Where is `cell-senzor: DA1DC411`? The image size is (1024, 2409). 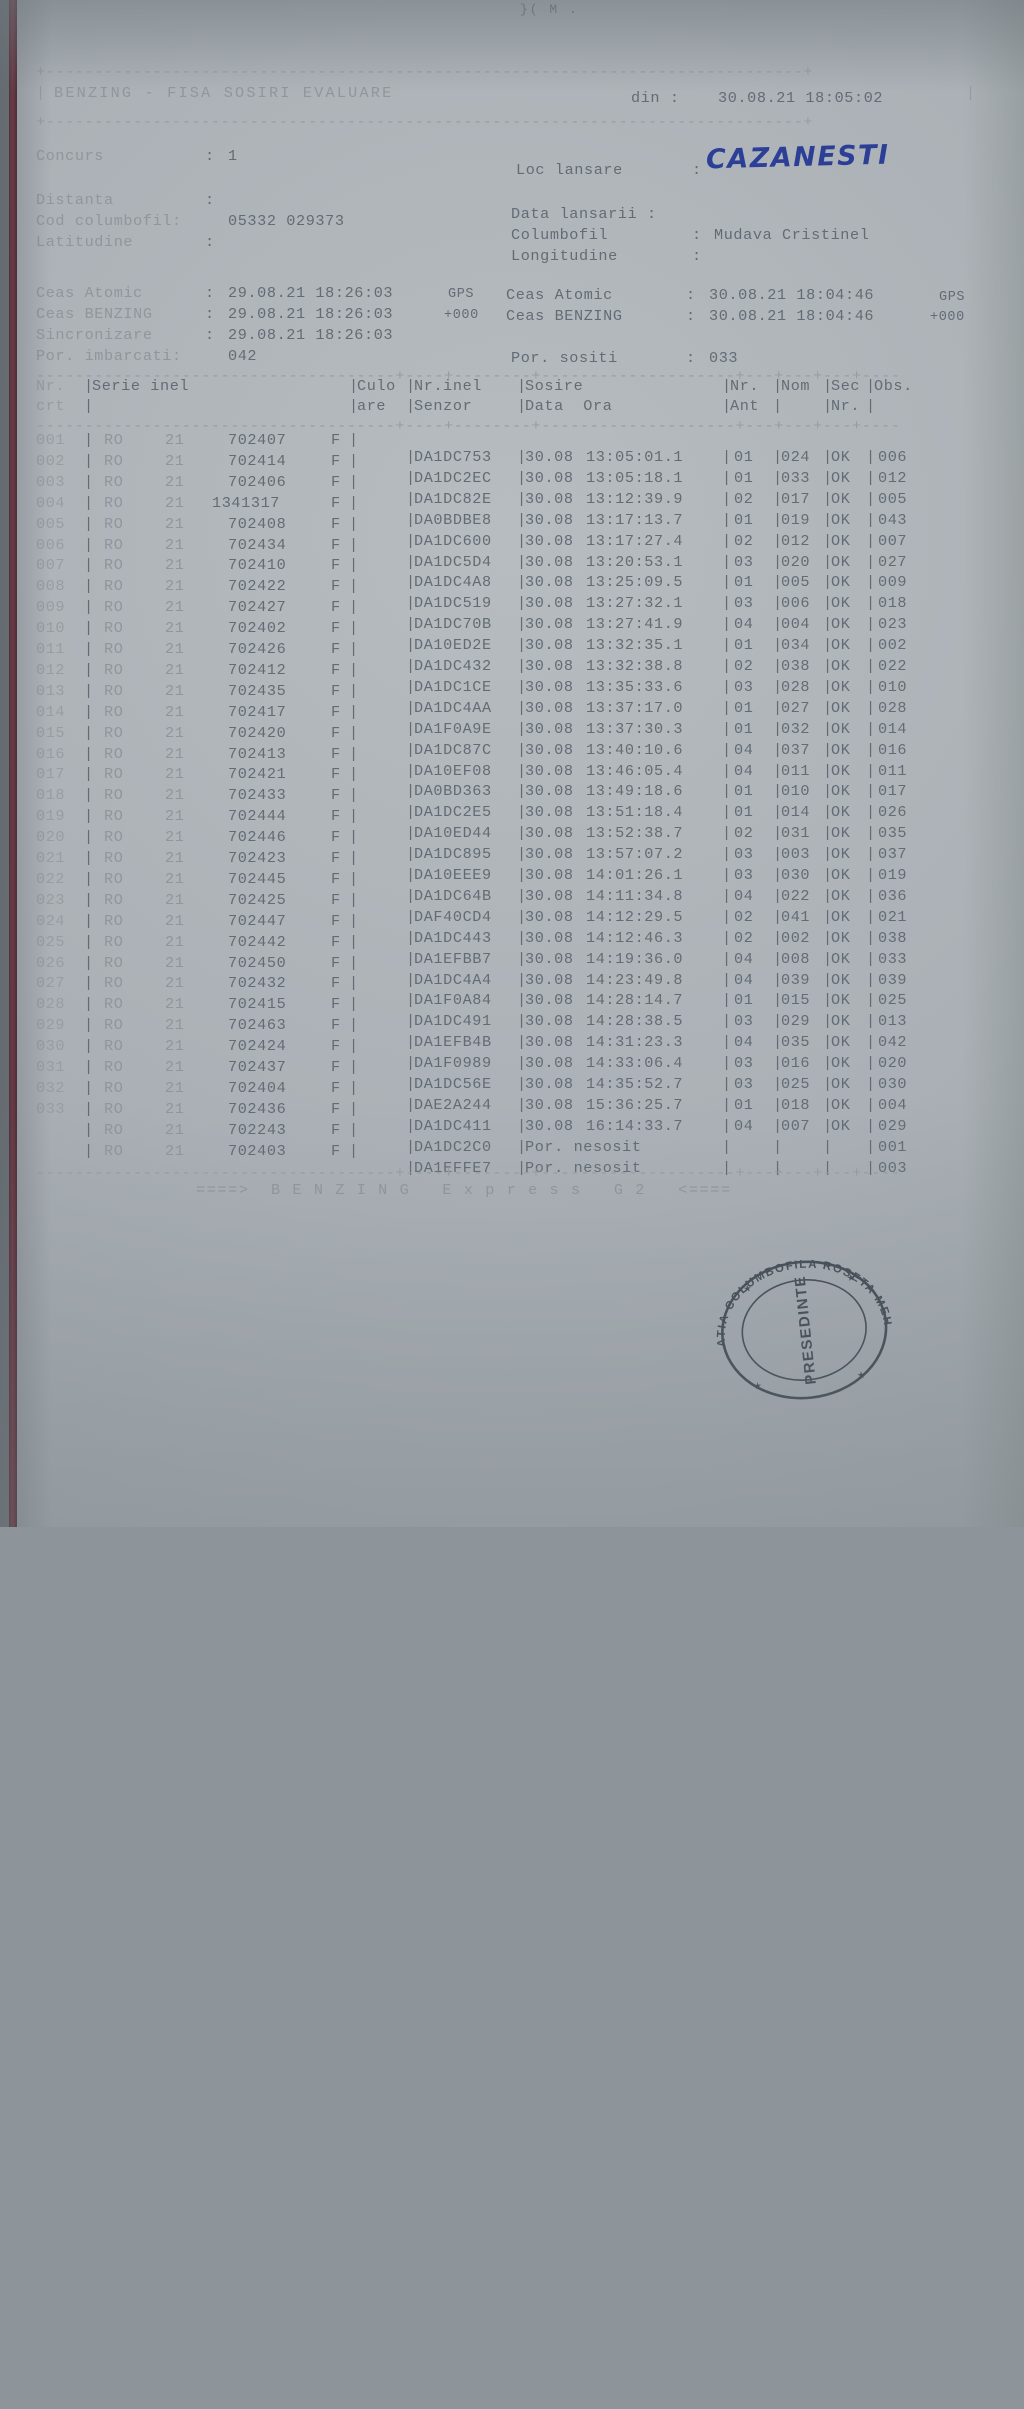
cell-senzor: DA1DC411 is located at coordinates (453, 1125).